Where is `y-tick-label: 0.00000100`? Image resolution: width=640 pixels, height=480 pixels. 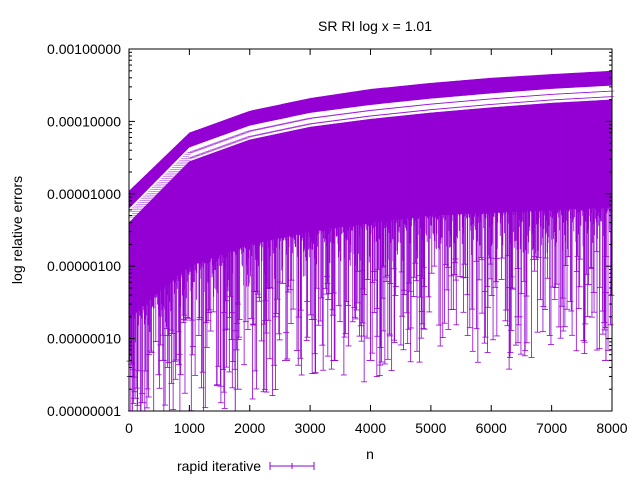
y-tick-label: 0.00000100 is located at coordinates (84, 266).